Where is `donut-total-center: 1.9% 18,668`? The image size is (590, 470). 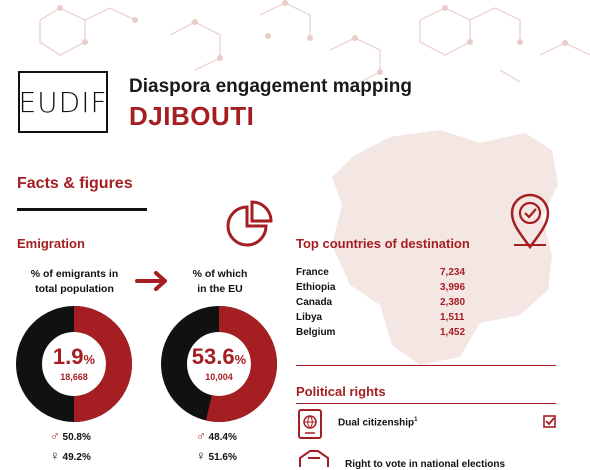 donut-total-center: 1.9% 18,668 is located at coordinates (74, 364).